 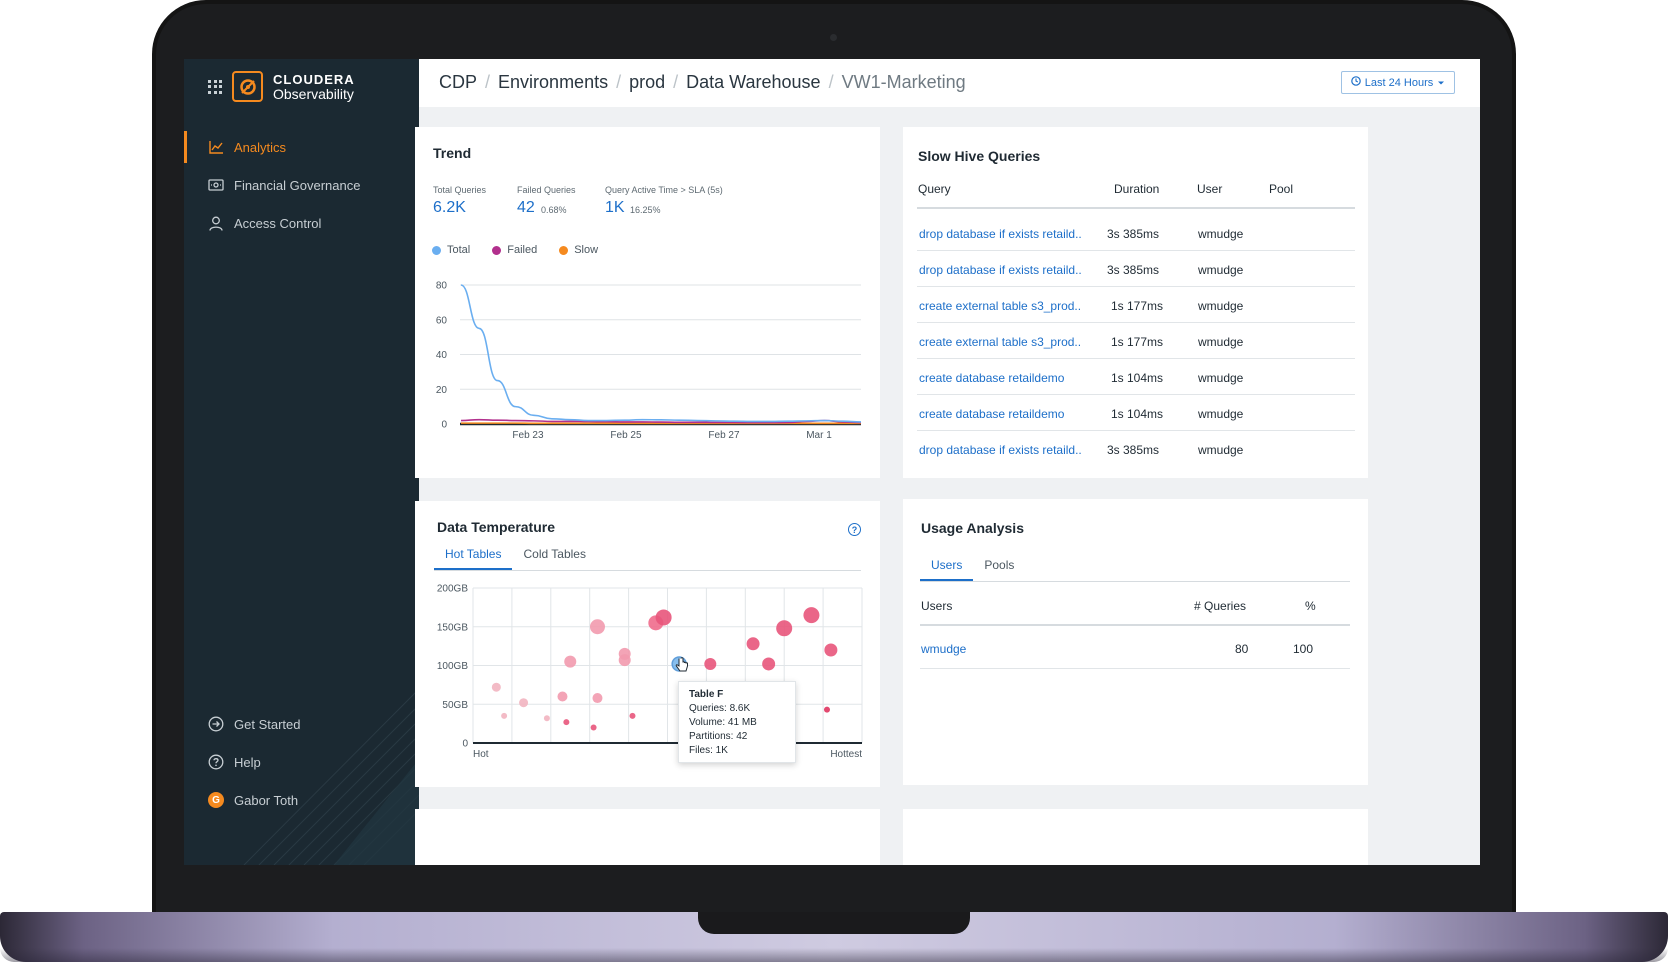 I want to click on trend-legend: Total Failed Slow, so click(x=515, y=250).